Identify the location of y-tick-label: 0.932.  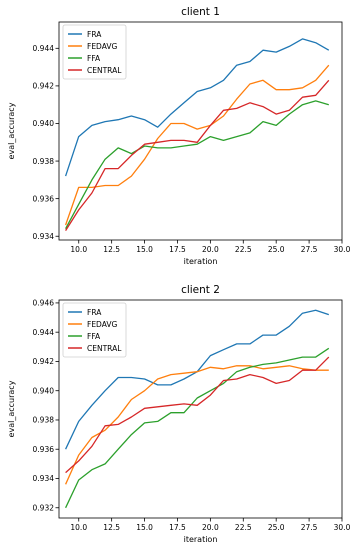
(44, 507).